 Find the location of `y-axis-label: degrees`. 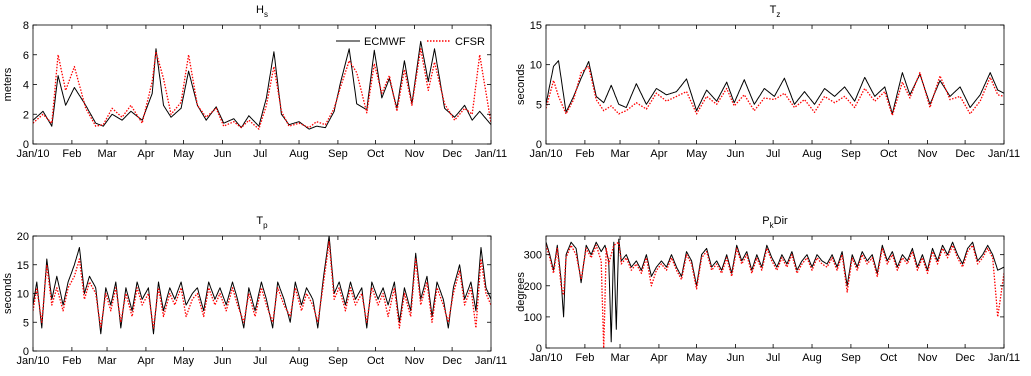

y-axis-label: degrees is located at coordinates (521, 292).